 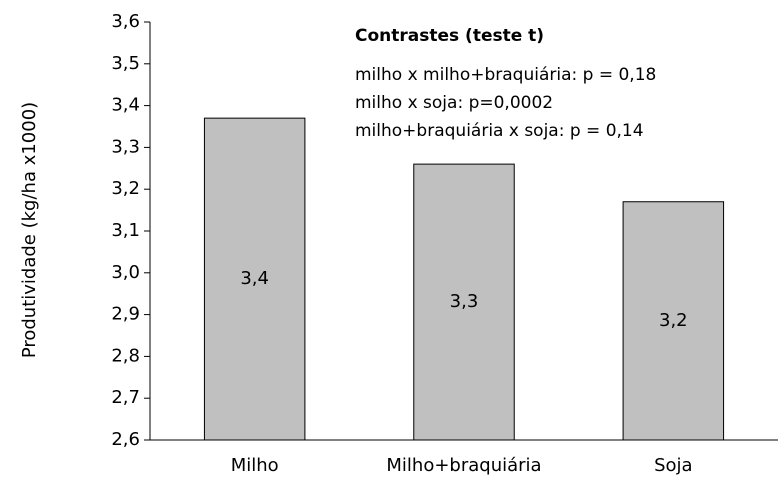 What do you see at coordinates (499, 131) in the screenshot?
I see `annotation: milho+braquiária x soja: p = 0,14` at bounding box center [499, 131].